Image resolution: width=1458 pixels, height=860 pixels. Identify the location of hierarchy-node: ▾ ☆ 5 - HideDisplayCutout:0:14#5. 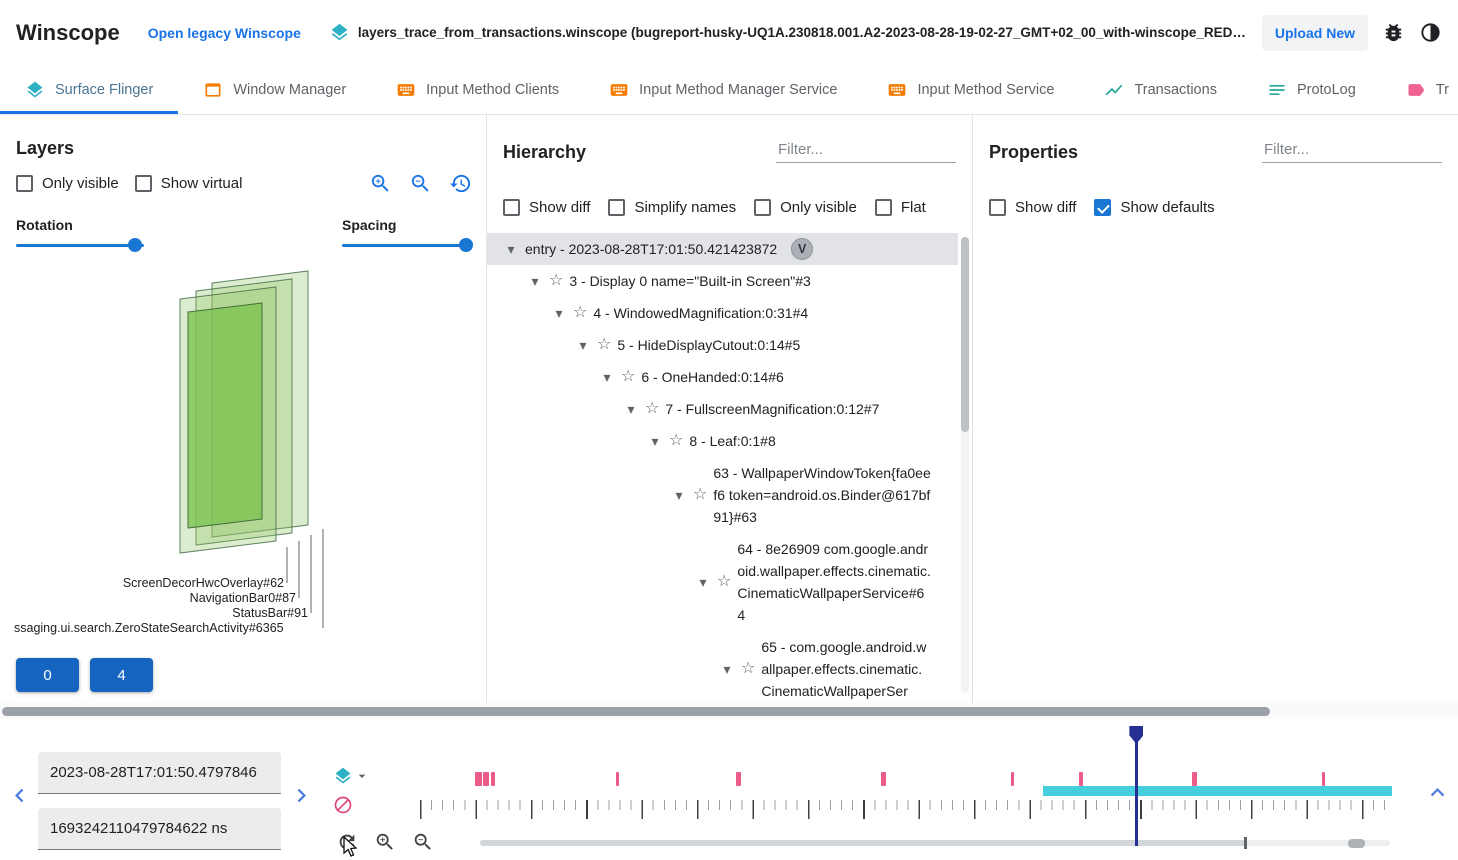
(722, 345).